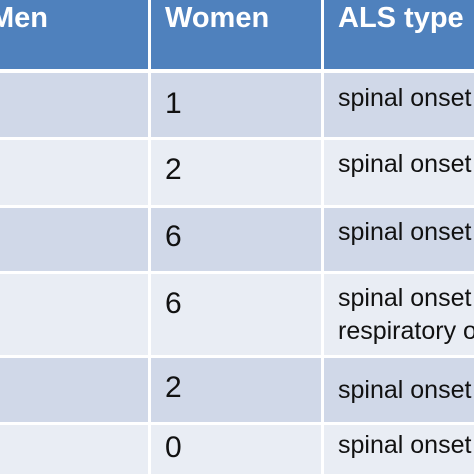 The width and height of the screenshot is (474, 474). I want to click on table-row-6-als: spinal onset, so click(398, 448).